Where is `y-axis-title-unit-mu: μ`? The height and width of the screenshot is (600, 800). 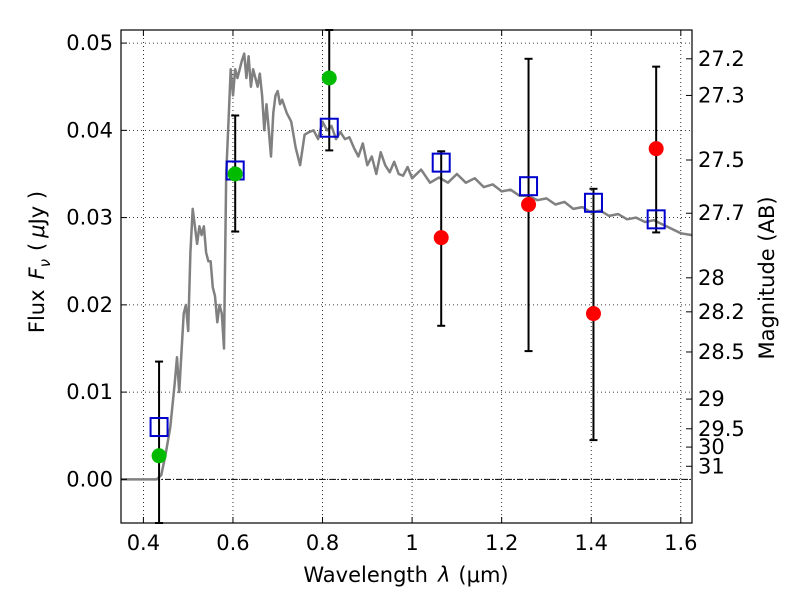
y-axis-title-unit-mu: μ is located at coordinates (37, 231).